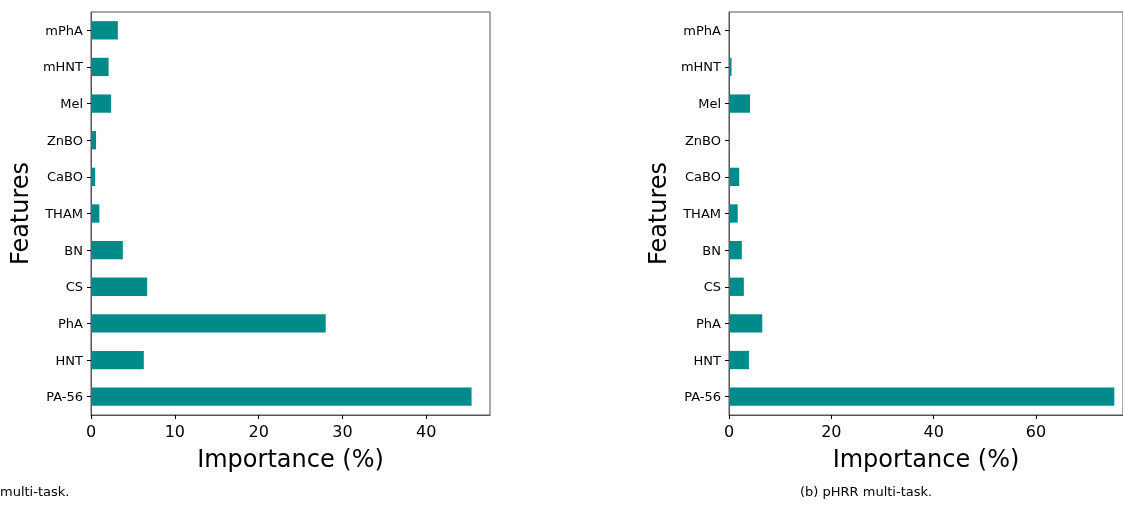 The image size is (1123, 515). What do you see at coordinates (175, 431) in the screenshot?
I see `x-tick-label: 10` at bounding box center [175, 431].